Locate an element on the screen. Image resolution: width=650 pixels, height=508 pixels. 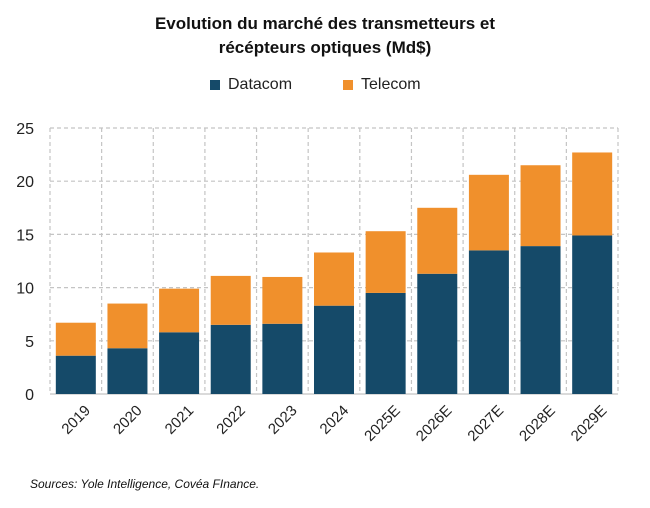
bar-telecom-2021 is located at coordinates (179, 310).